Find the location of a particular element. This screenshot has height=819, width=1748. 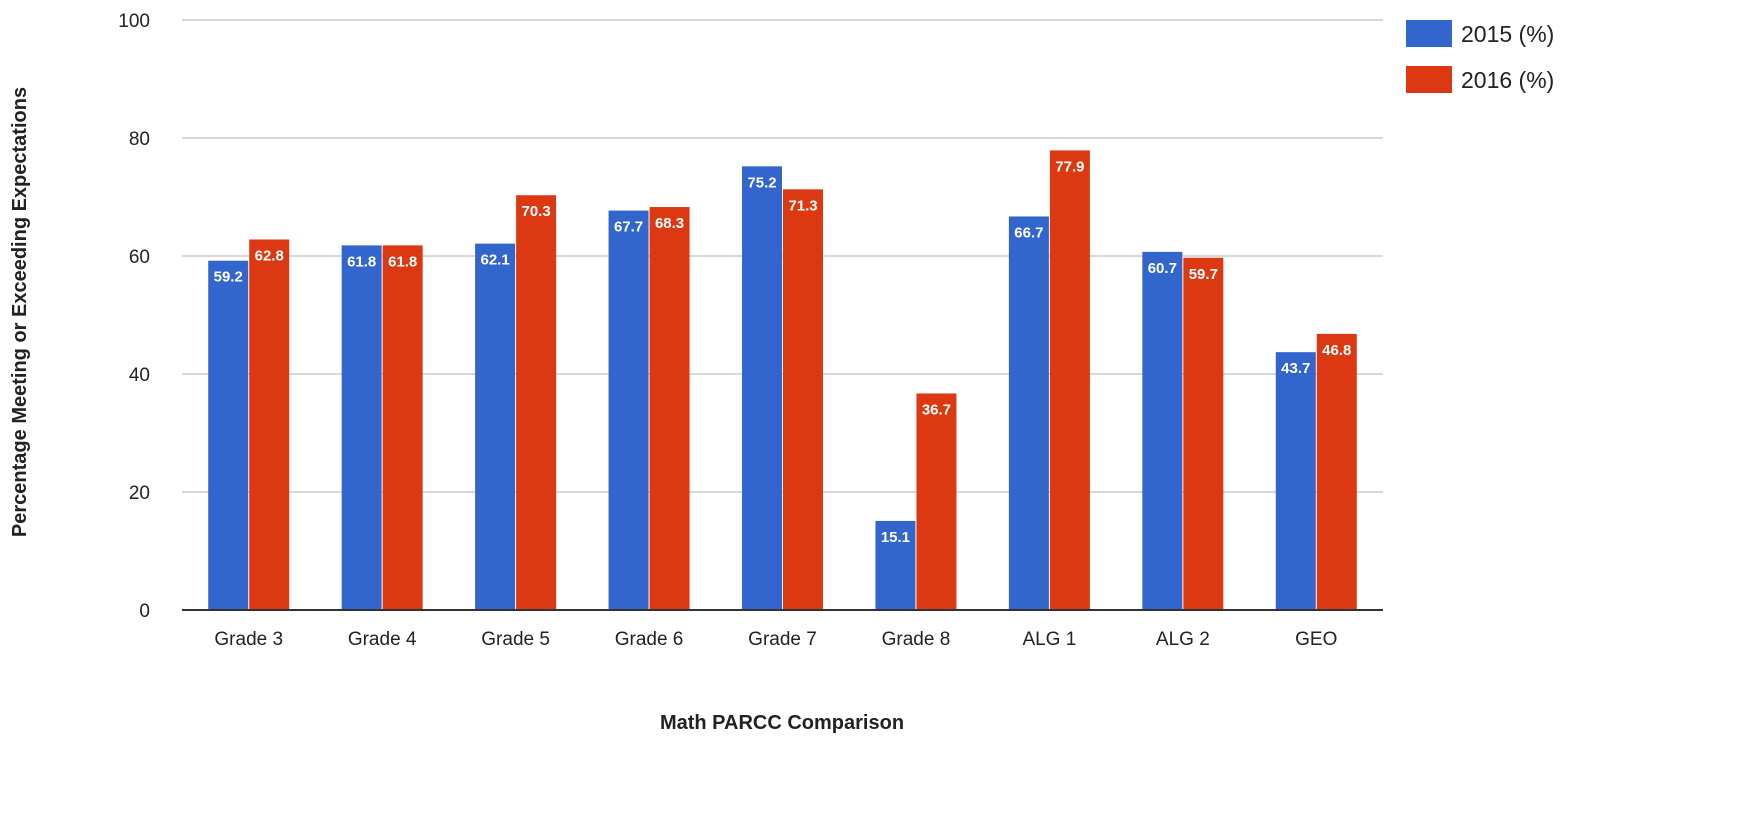

bar-value-label: 46.8 is located at coordinates (1336, 350).